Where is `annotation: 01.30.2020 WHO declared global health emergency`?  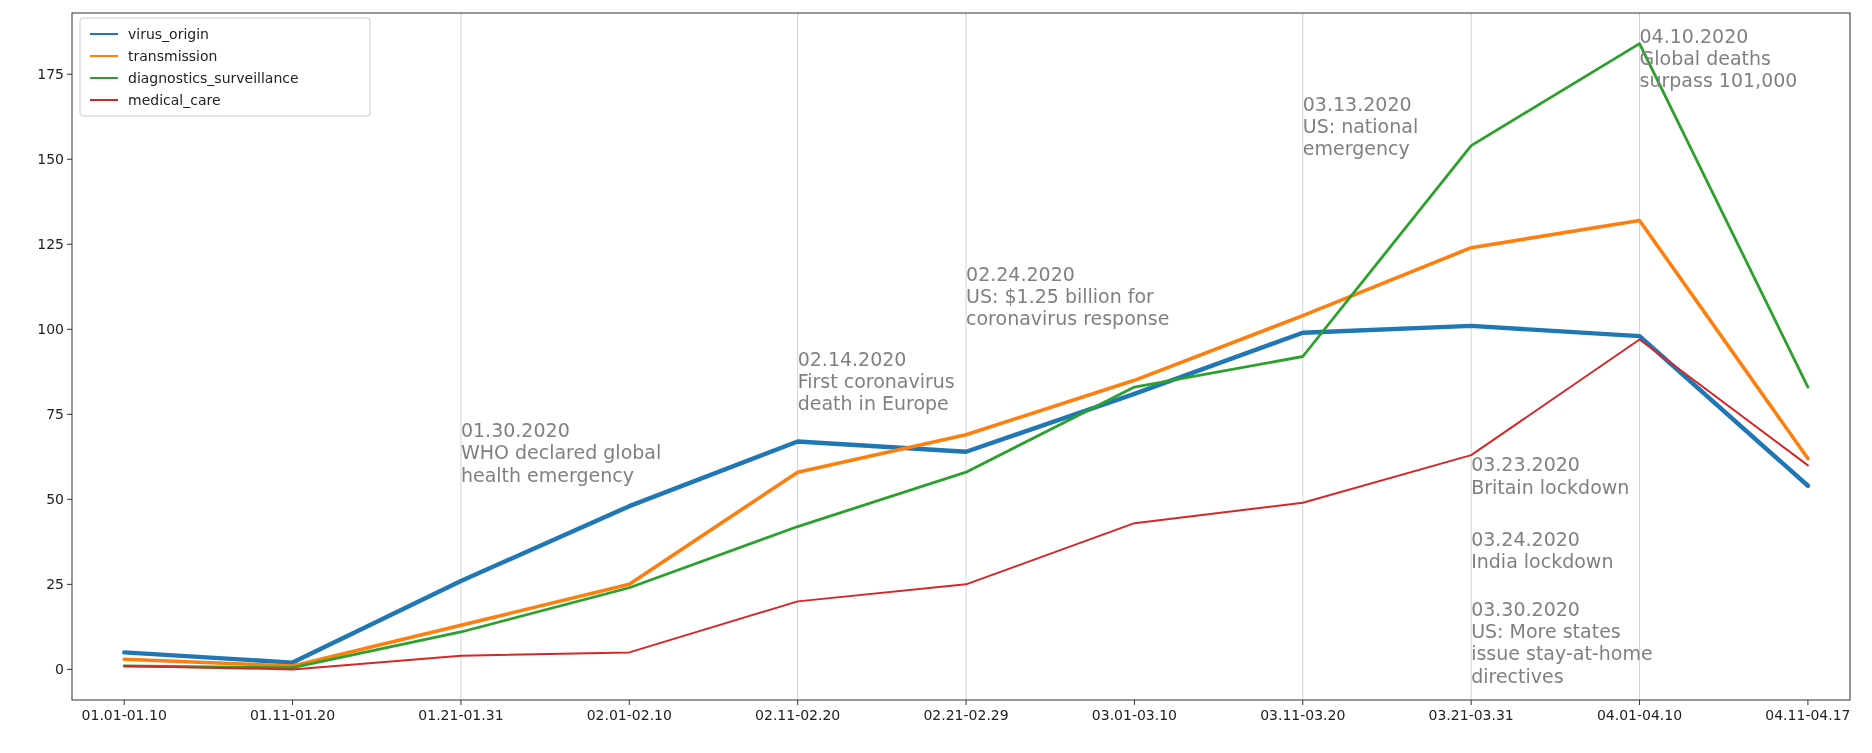
annotation: 01.30.2020 WHO declared global health emergency is located at coordinates (561, 452).